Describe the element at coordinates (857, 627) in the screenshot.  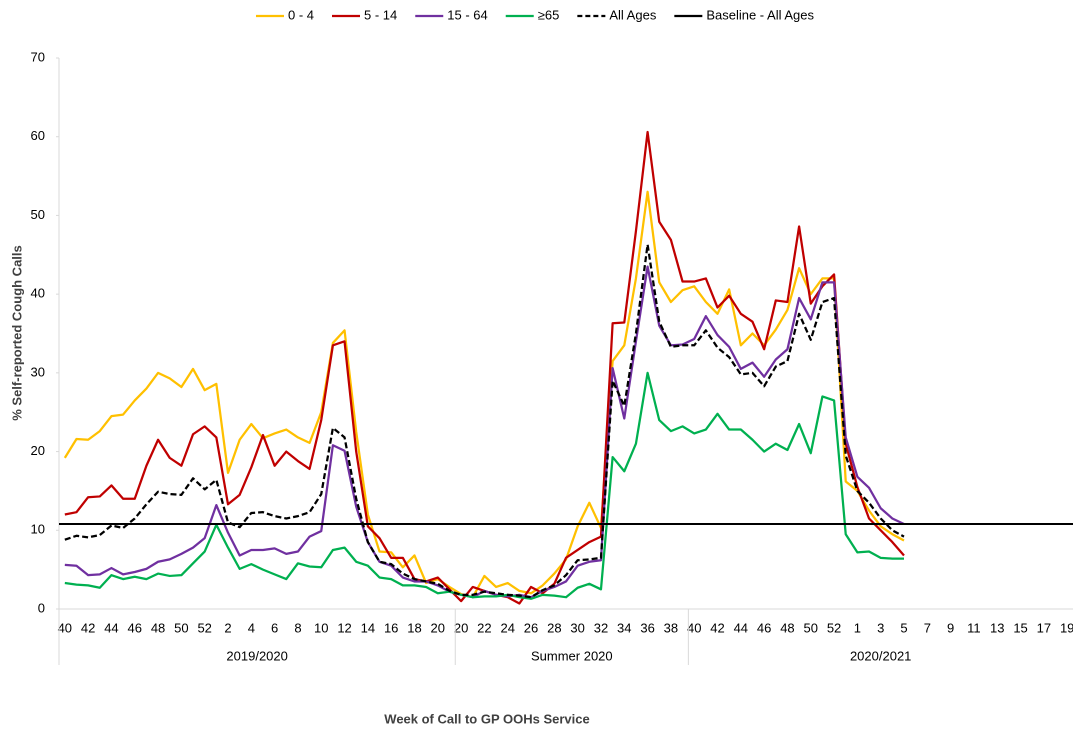
I see `x-tick-label: 1` at that location.